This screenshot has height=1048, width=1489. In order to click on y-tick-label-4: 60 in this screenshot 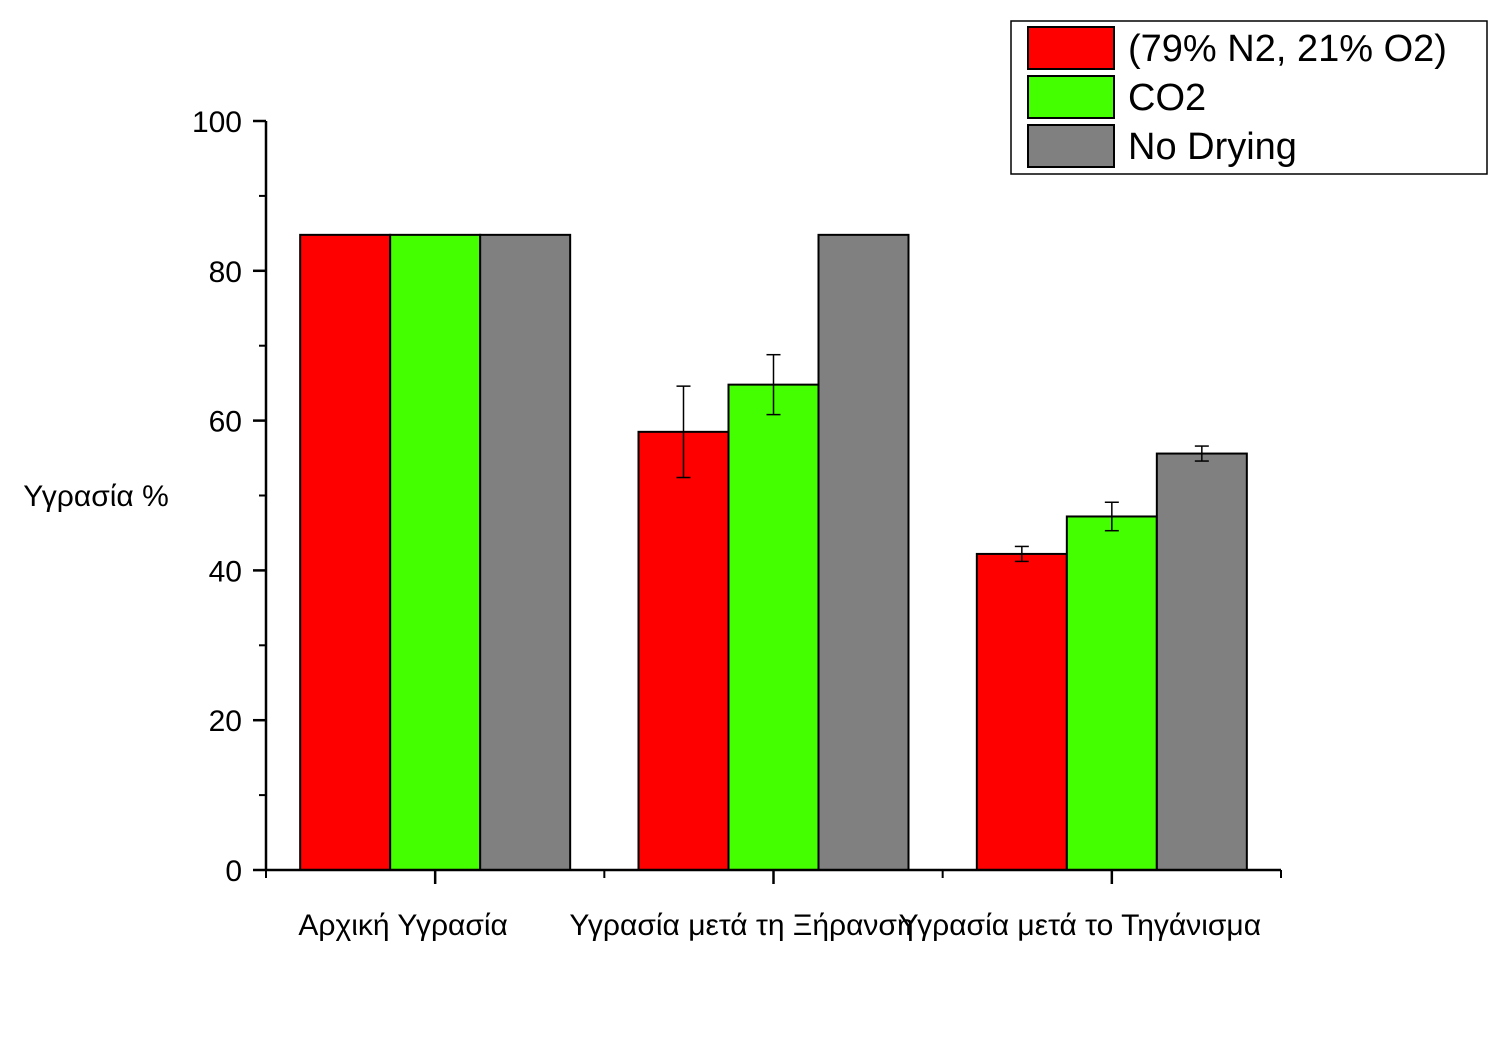, I will do `click(225, 422)`.